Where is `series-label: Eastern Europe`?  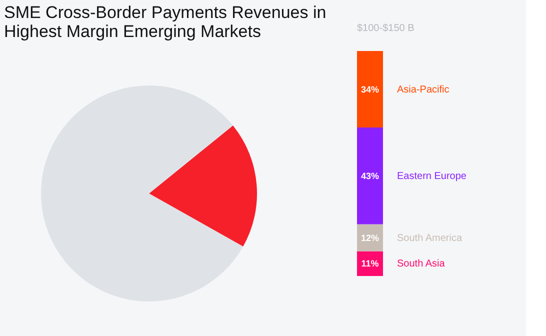 series-label: Eastern Europe is located at coordinates (432, 176).